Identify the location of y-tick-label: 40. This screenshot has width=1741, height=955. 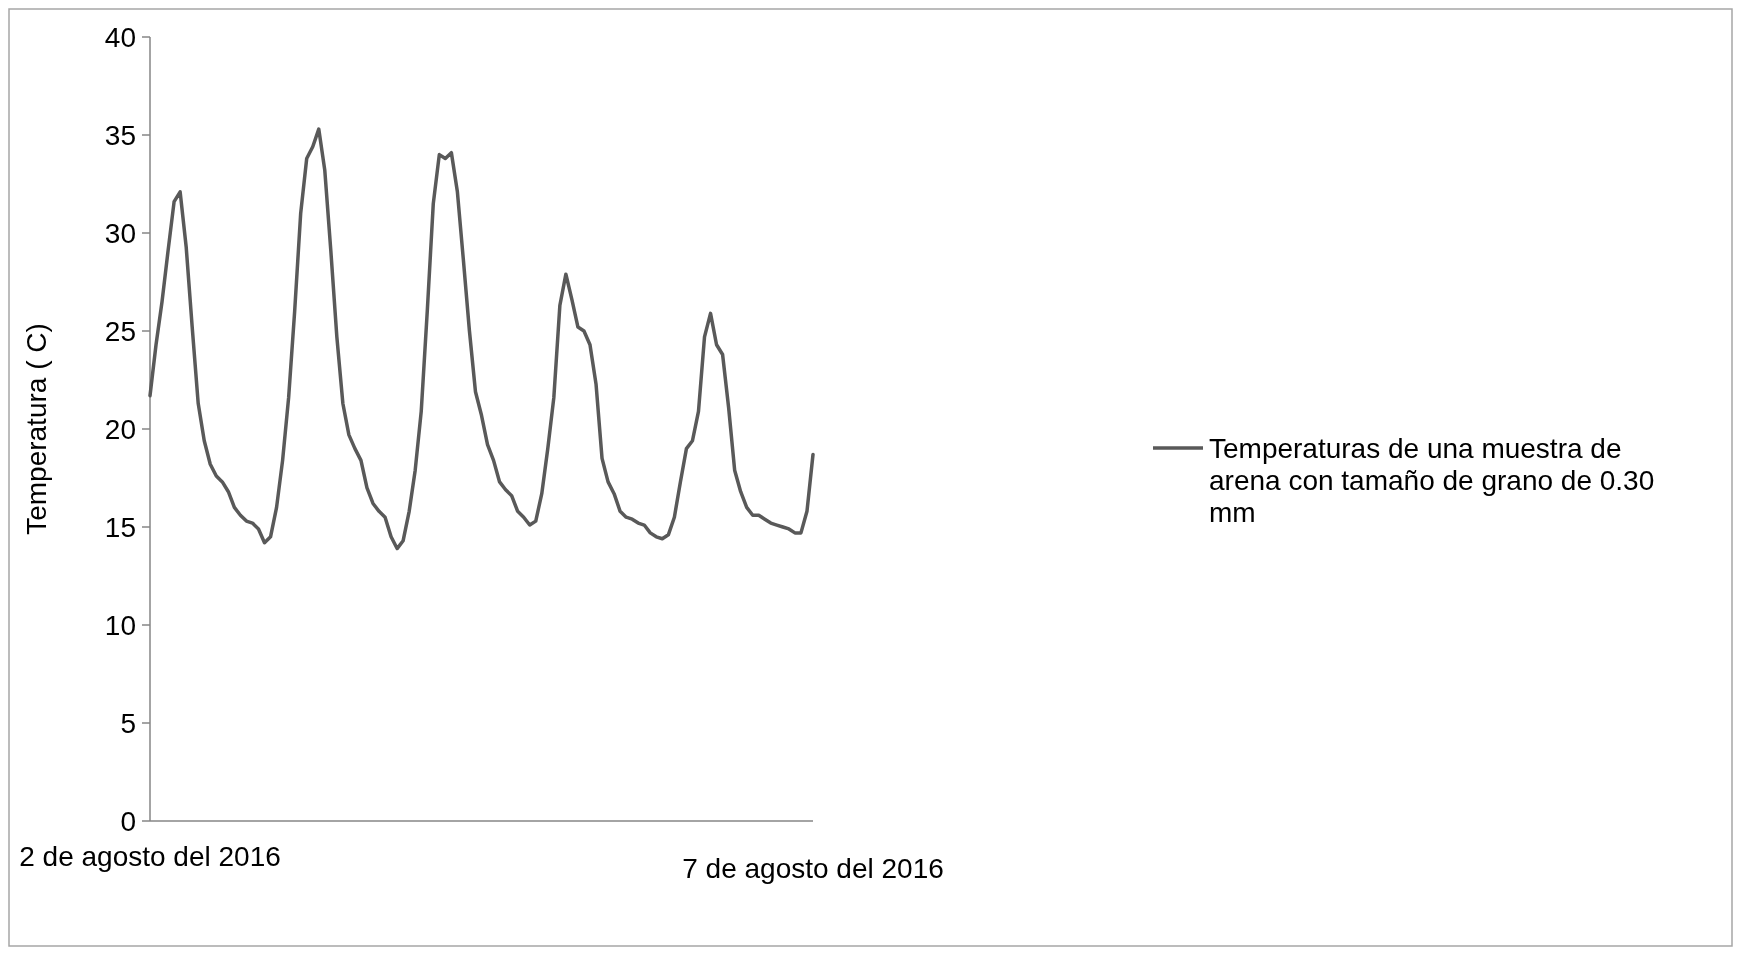
(120, 37).